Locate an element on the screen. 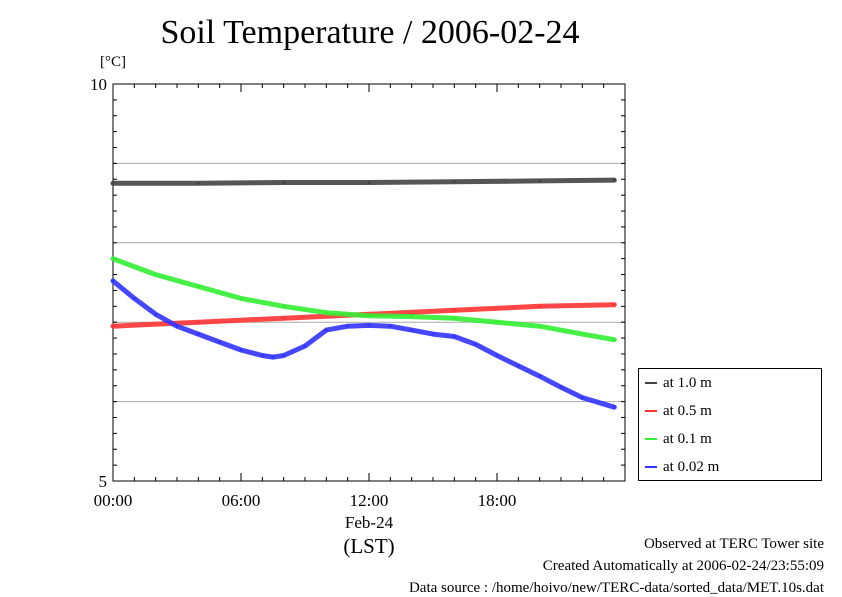 Image resolution: width=842 pixels, height=597 pixels. legend-item: at 0.5 m is located at coordinates (678, 411).